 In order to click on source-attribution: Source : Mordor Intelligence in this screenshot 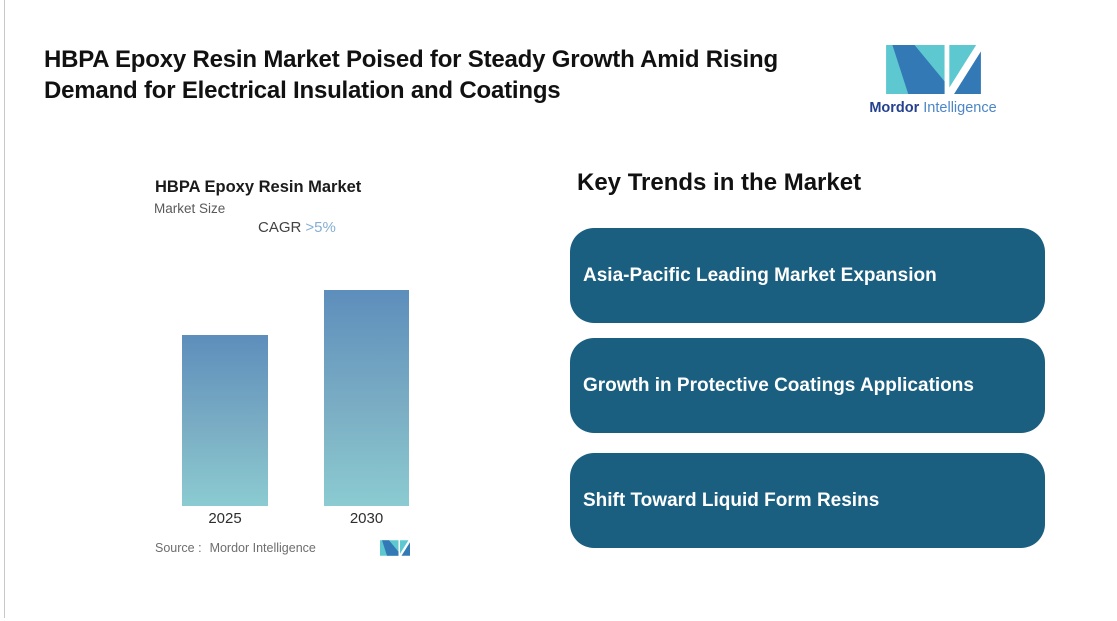, I will do `click(235, 548)`.